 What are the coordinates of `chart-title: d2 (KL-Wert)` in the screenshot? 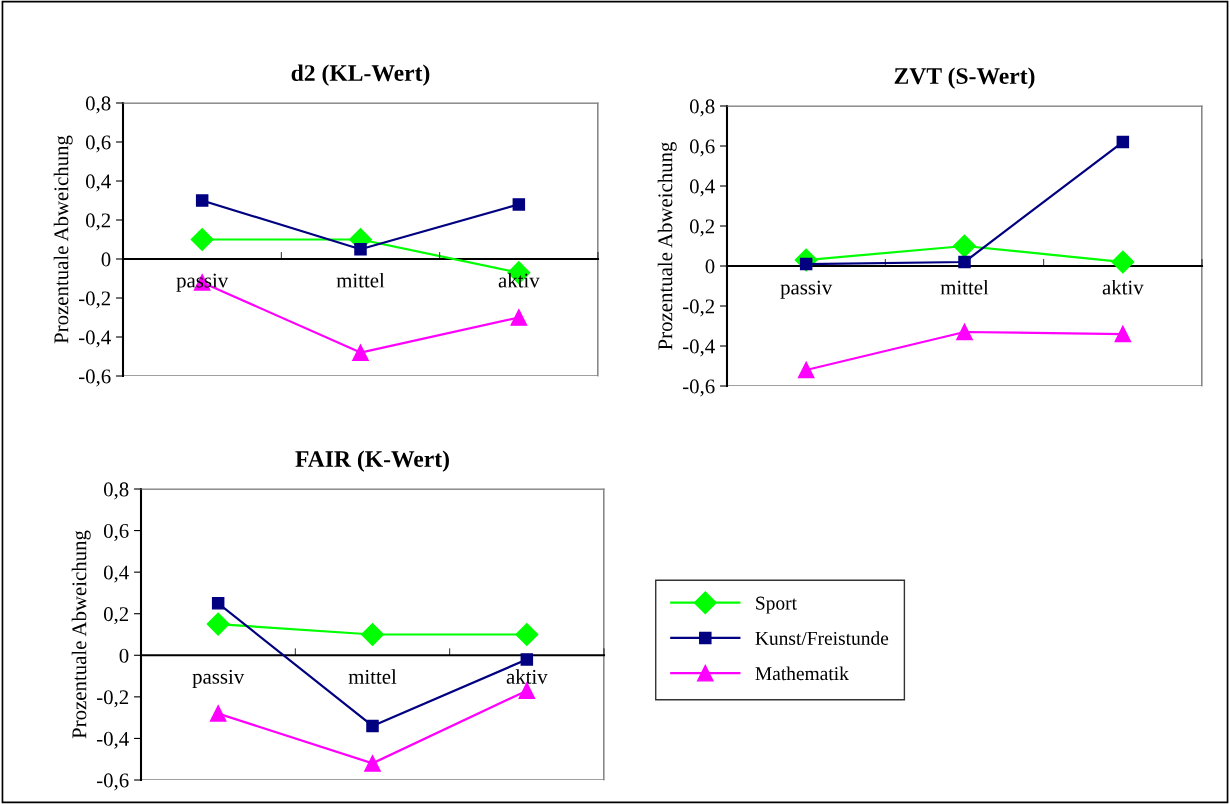 It's located at (360, 75).